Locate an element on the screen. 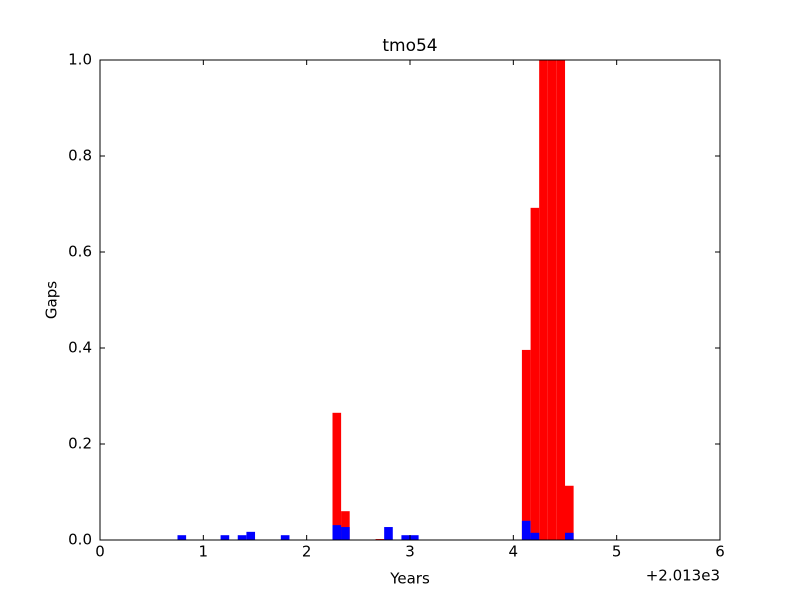  x-offset-label: +2.013e3 is located at coordinates (683, 576).